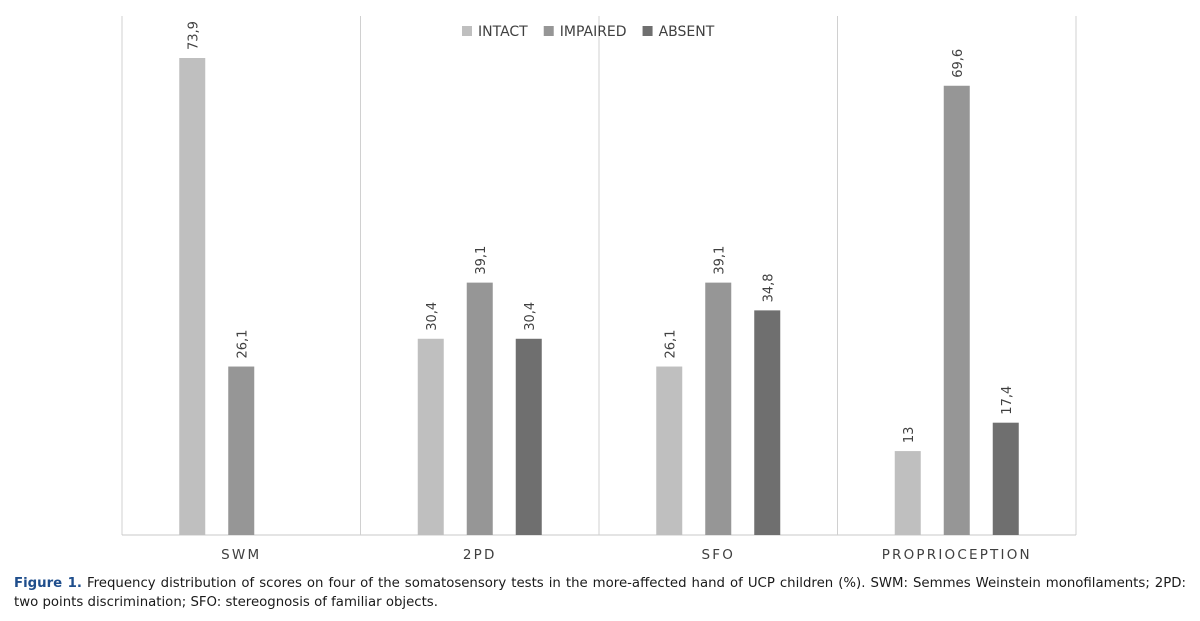 The height and width of the screenshot is (621, 1200). Describe the element at coordinates (480, 555) in the screenshot. I see `x-tick-label: 2PD` at that location.